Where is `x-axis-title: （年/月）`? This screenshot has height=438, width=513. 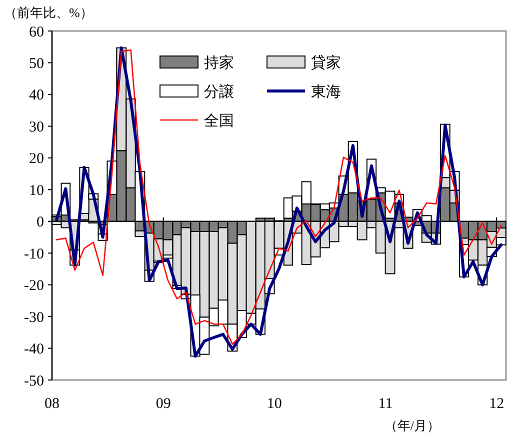
x-axis-title: （年/月） is located at coordinates (412, 425).